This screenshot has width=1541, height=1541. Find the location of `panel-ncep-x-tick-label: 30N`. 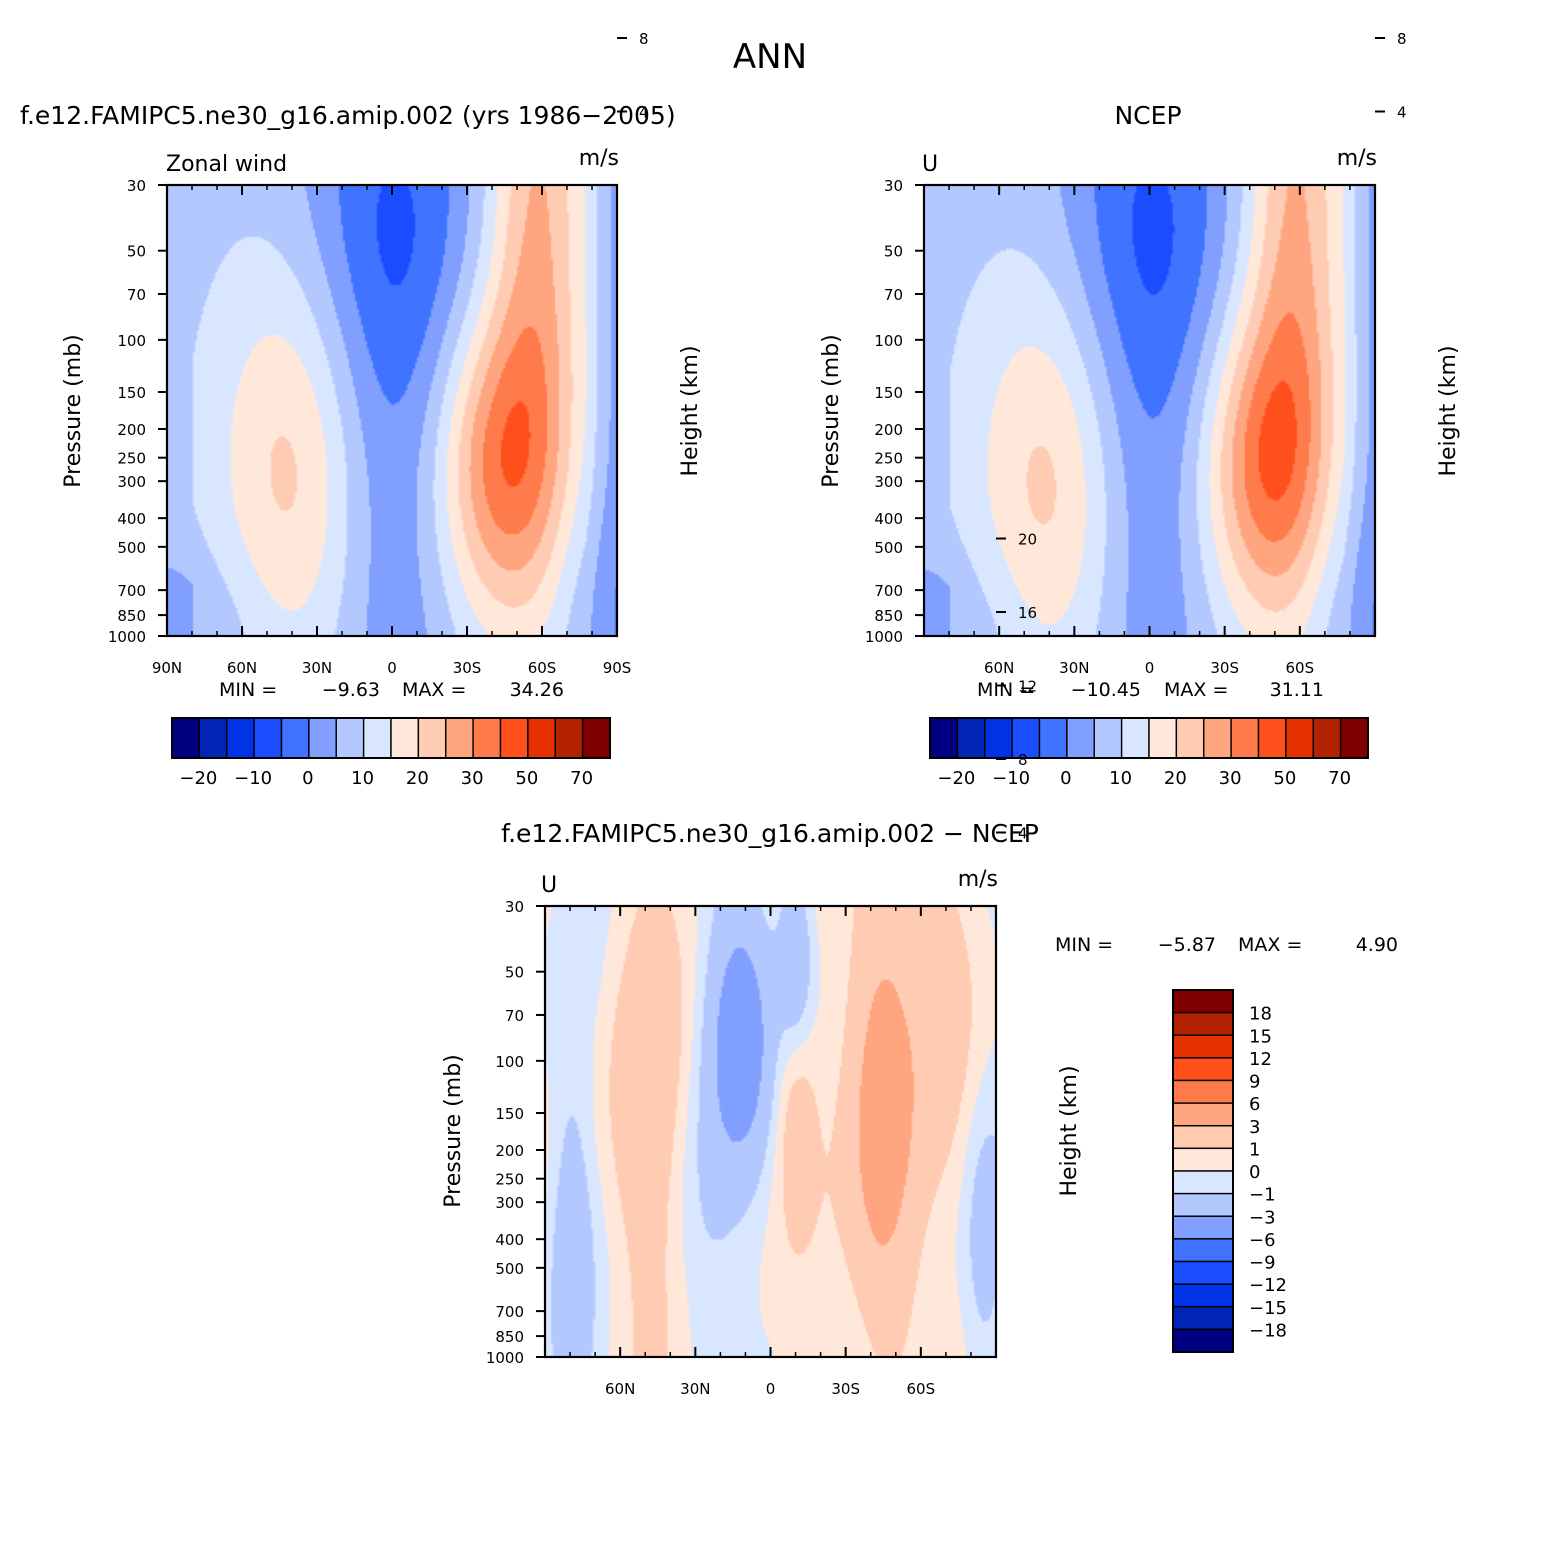

panel-ncep-x-tick-label: 30N is located at coordinates (1074, 668).